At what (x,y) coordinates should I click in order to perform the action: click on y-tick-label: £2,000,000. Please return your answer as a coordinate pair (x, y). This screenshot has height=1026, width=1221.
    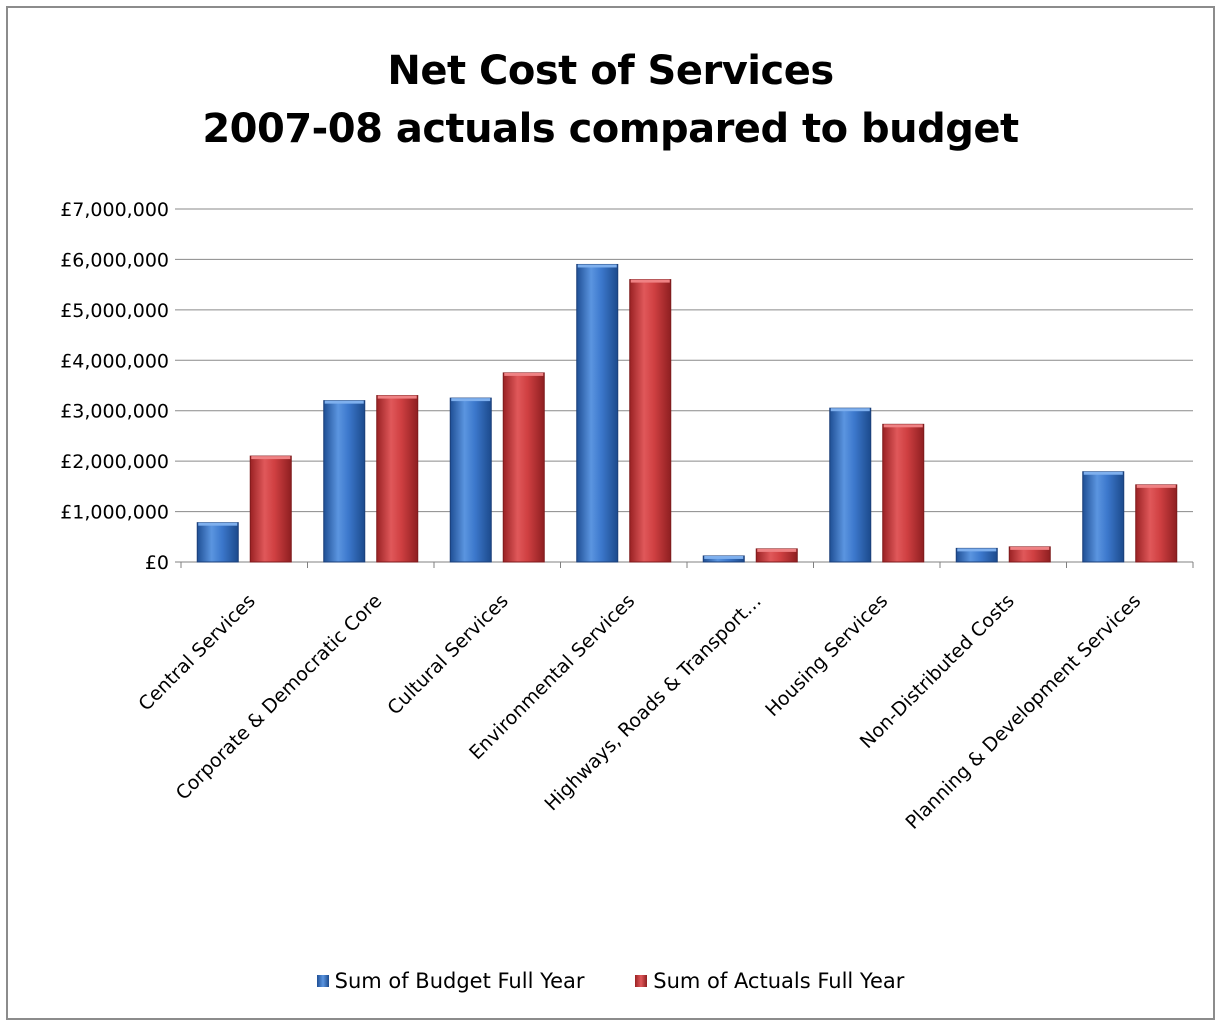
    Looking at the image, I should click on (114, 462).